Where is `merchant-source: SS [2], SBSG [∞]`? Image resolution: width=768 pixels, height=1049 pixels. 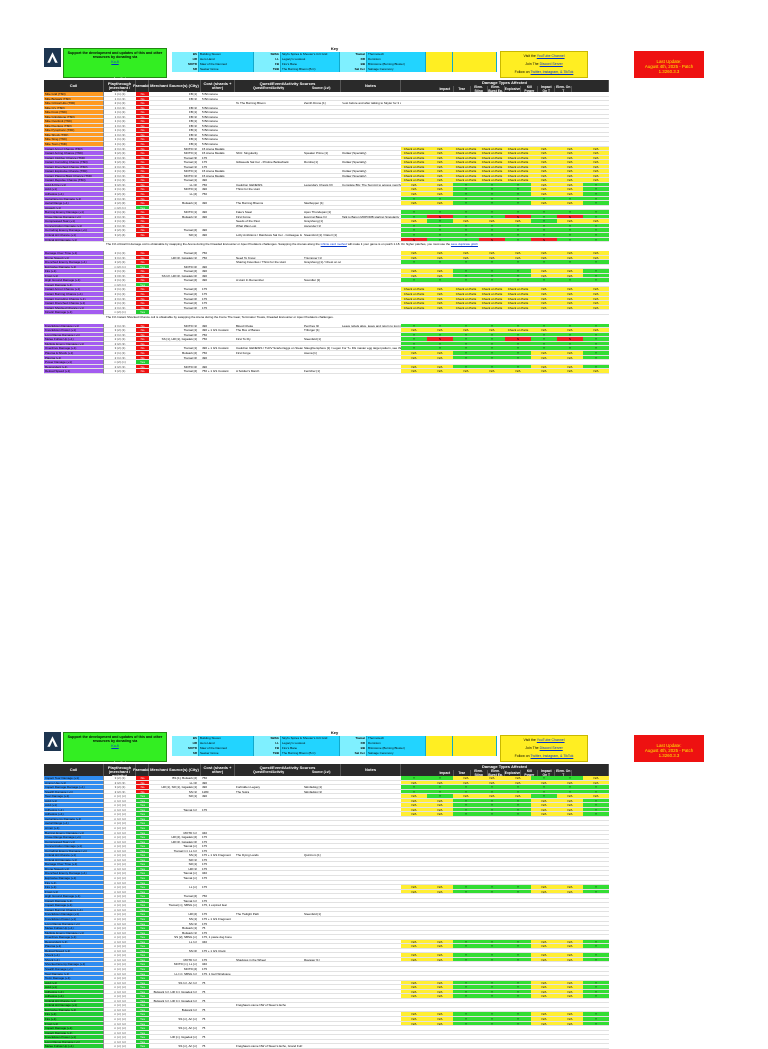
merchant-source: SS [2], SBSG [∞] is located at coordinates (175, 937).